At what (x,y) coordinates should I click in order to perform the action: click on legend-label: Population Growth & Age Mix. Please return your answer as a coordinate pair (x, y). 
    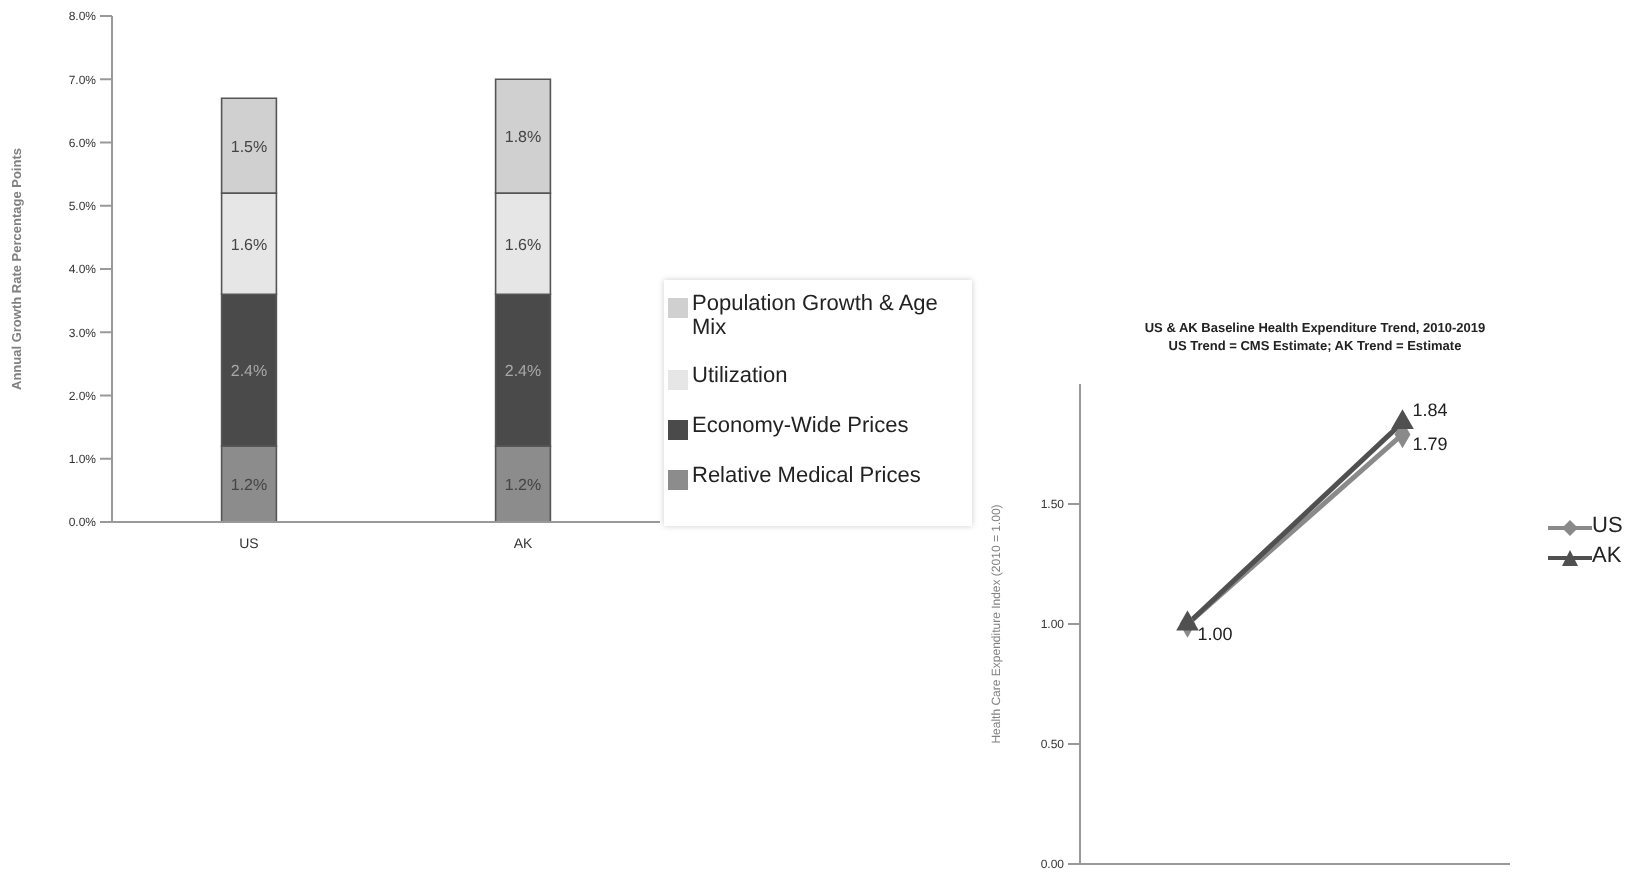
    Looking at the image, I should click on (816, 316).